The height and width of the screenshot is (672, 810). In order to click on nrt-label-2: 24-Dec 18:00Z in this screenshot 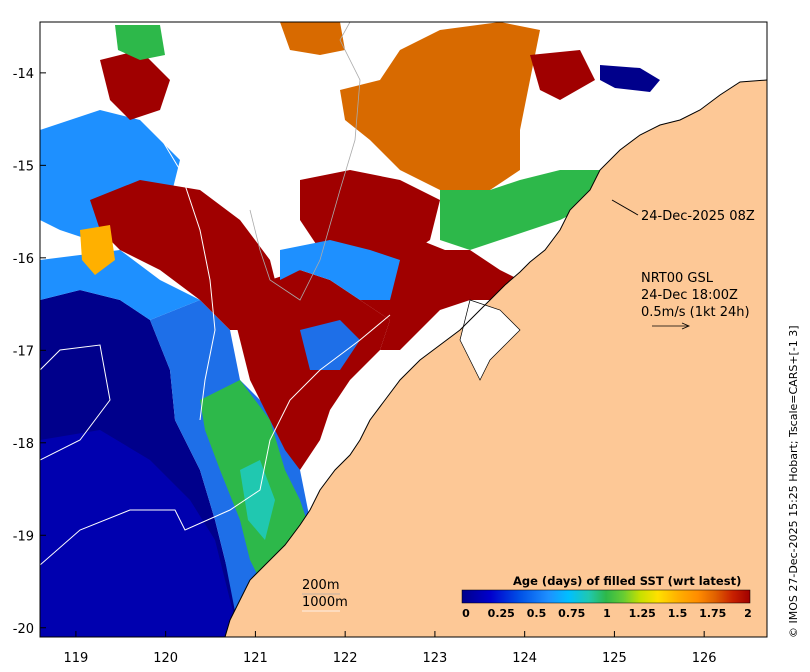, I will do `click(689, 295)`.